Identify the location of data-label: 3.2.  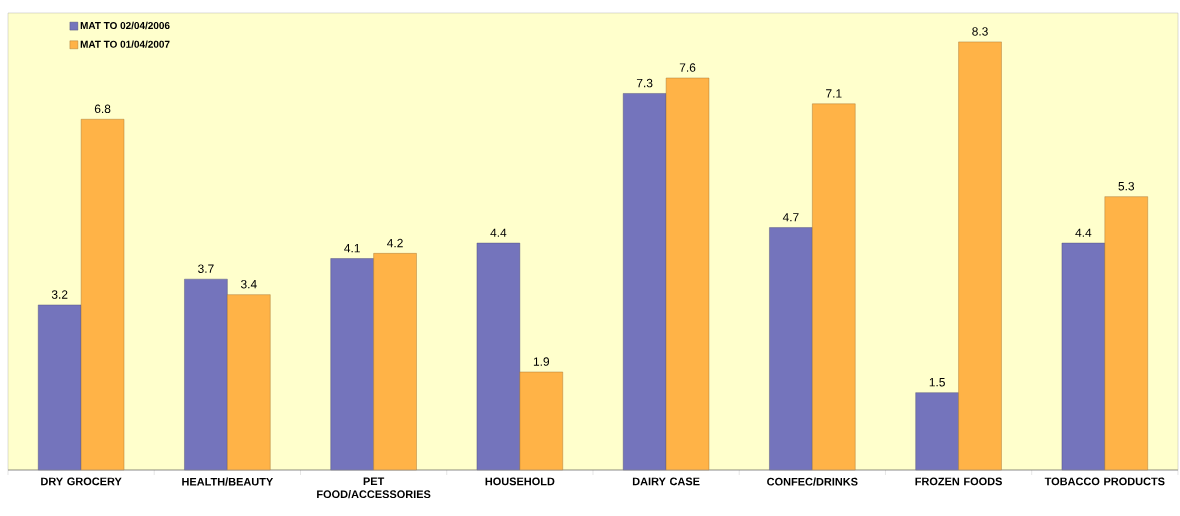
(59, 294).